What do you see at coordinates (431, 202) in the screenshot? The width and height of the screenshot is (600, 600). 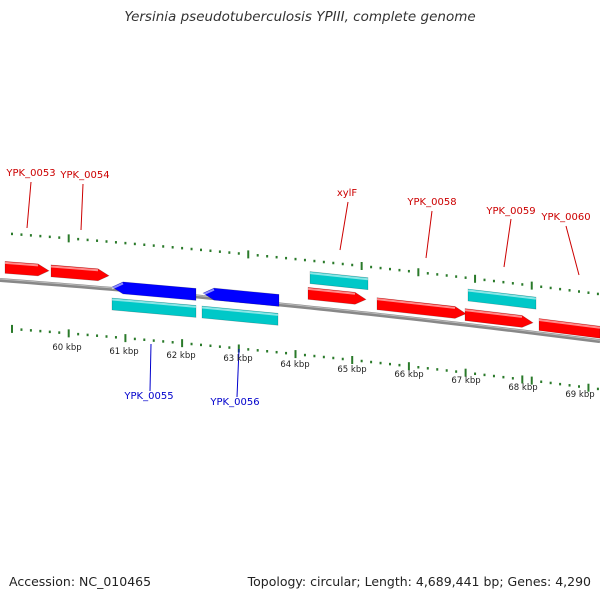 I see `gene-label: YPK_0058` at bounding box center [431, 202].